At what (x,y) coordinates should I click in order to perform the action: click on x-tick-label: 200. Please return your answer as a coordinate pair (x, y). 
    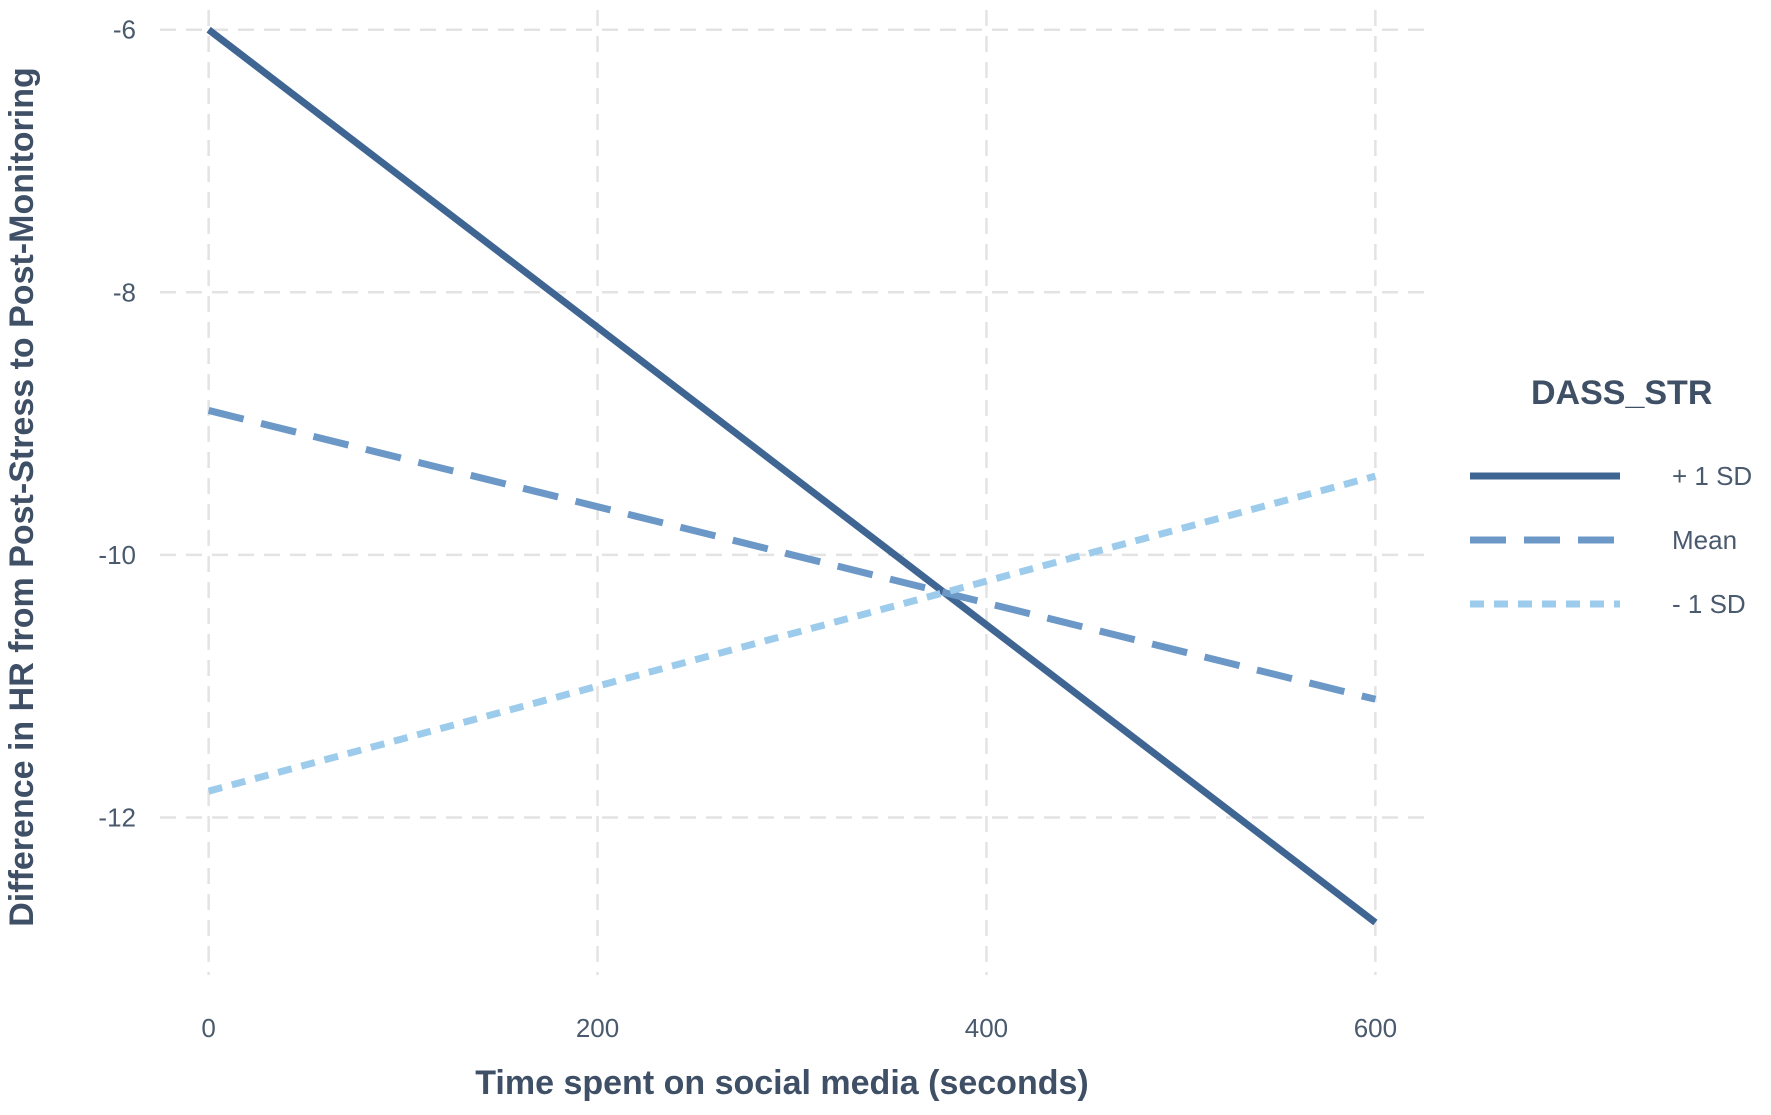
    Looking at the image, I should click on (597, 1028).